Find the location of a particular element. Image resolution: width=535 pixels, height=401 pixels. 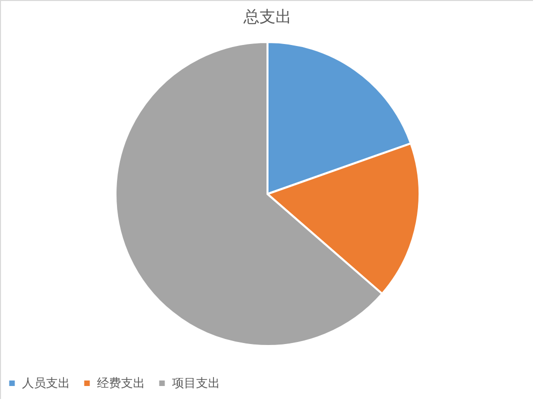

chart-title: 总支出 is located at coordinates (267, 16).